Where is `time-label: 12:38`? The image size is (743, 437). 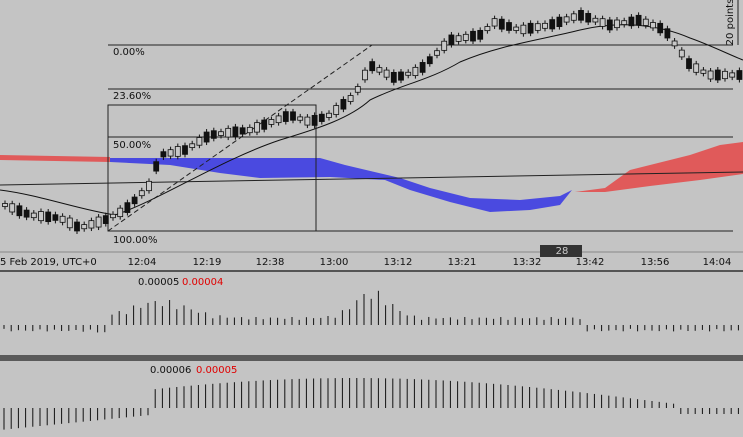 time-label: 12:38 is located at coordinates (270, 262).